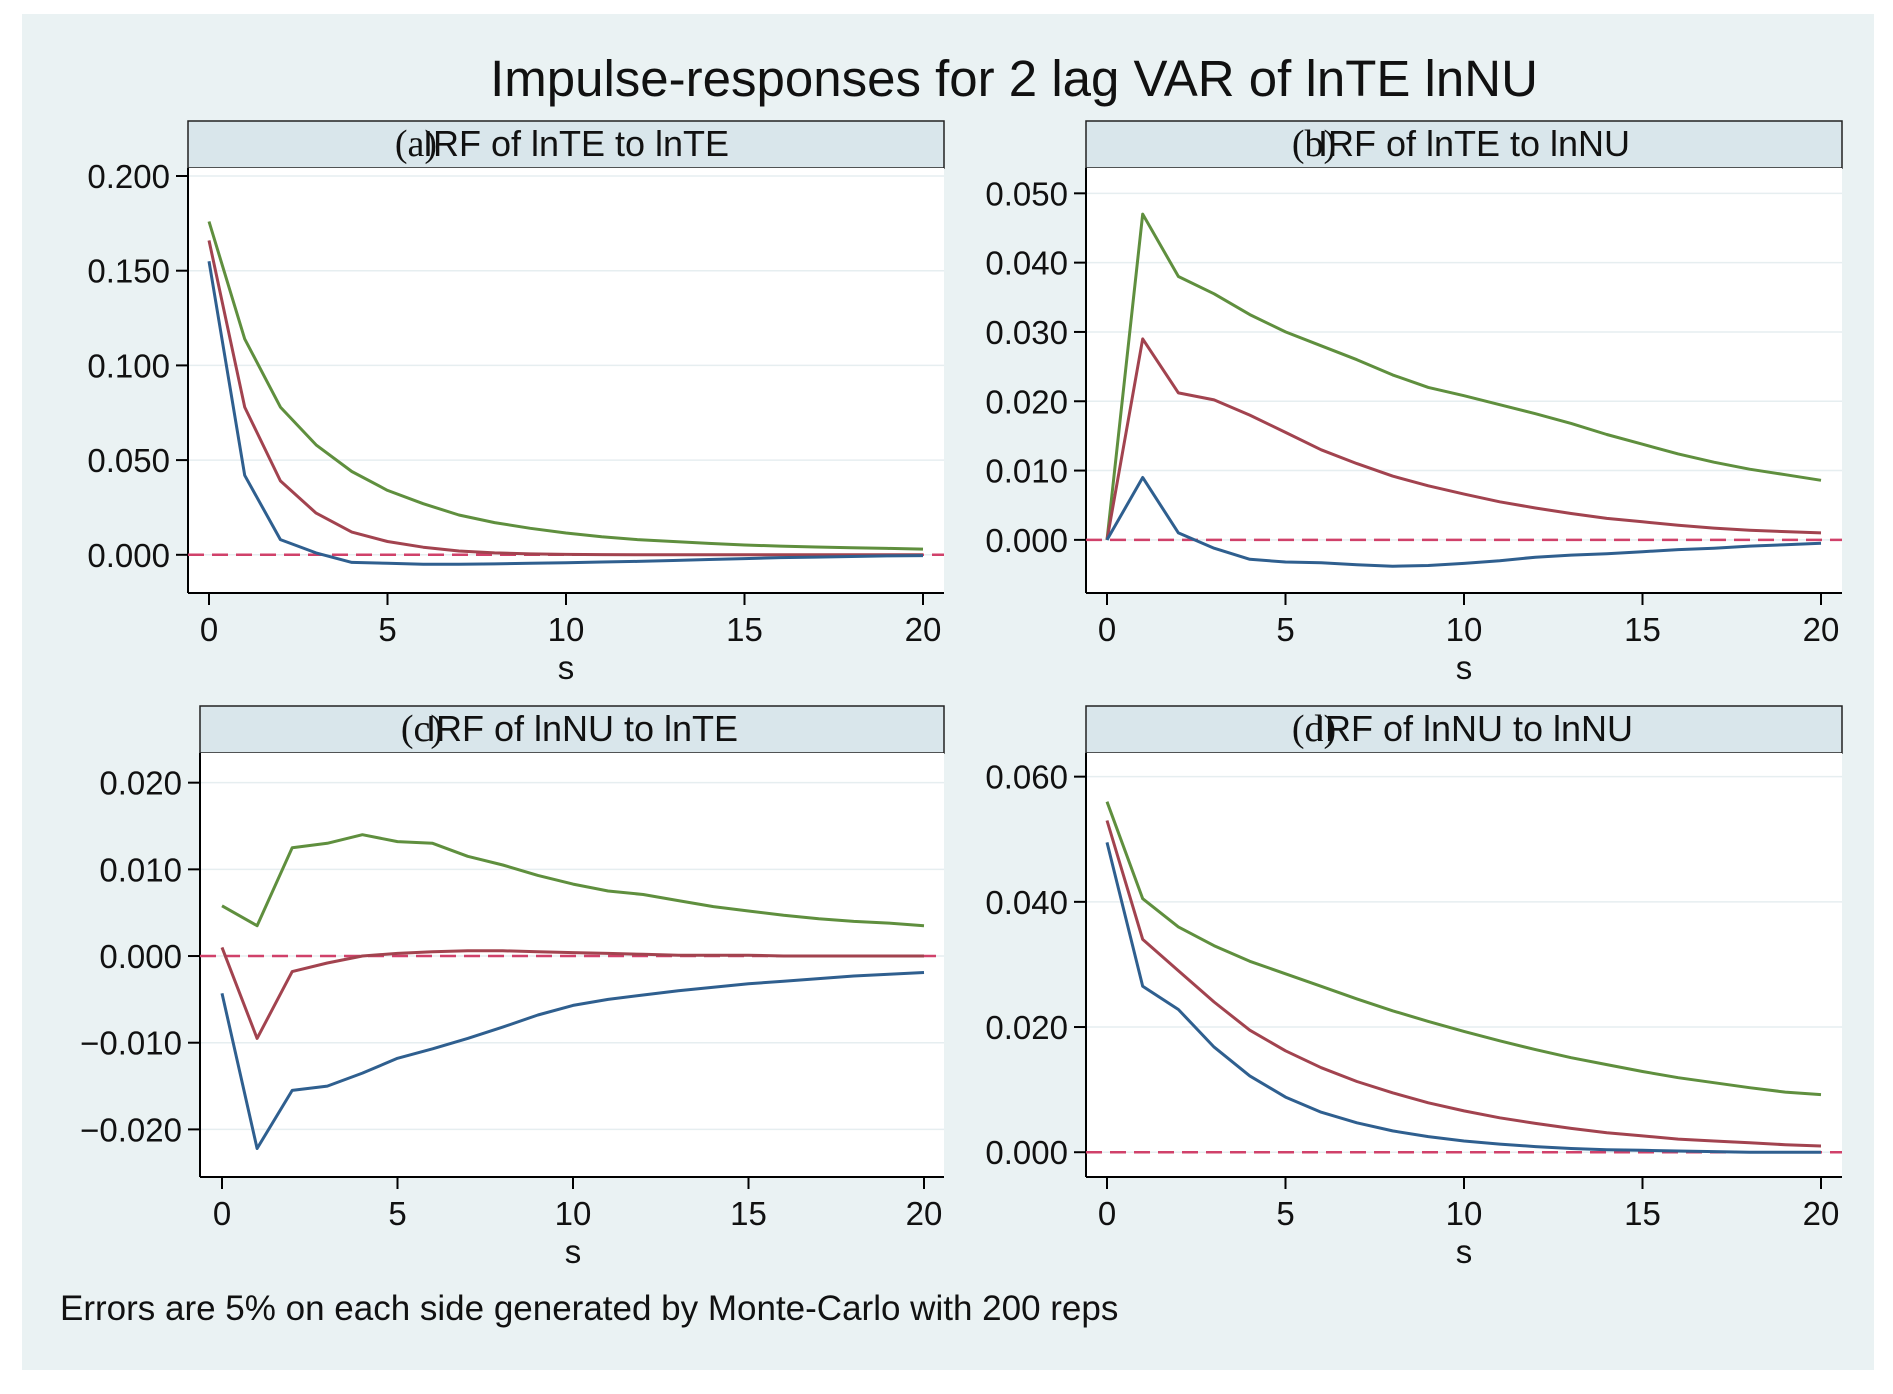 The height and width of the screenshot is (1394, 1893). Describe the element at coordinates (566, 629) in the screenshot. I see `panel-a-xtick-label: 10` at that location.